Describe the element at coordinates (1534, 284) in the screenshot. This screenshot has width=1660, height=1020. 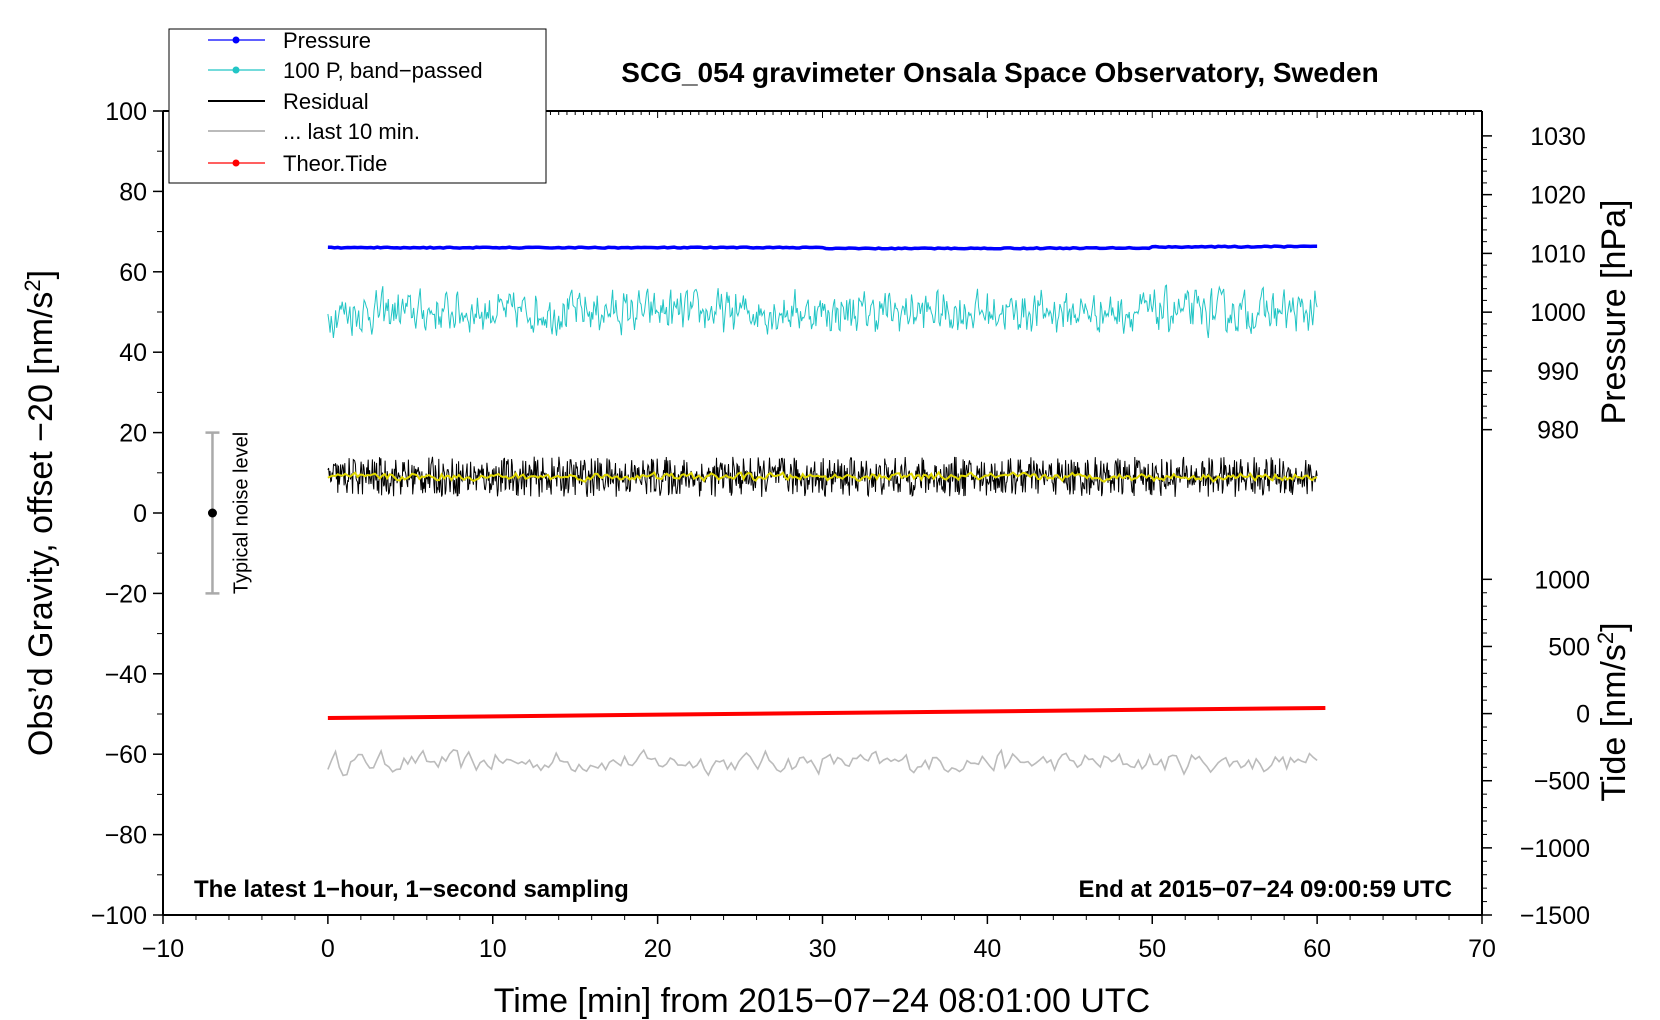
I see `pressure-axis-ticks: 980 990 1000 1010 1020 1030` at that location.